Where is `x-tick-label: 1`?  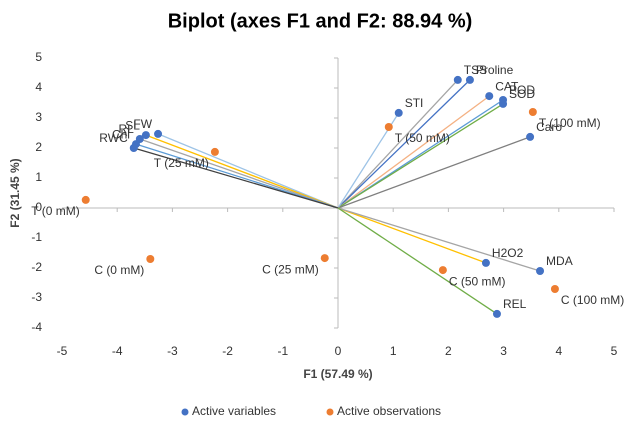 x-tick-label: 1 is located at coordinates (393, 351).